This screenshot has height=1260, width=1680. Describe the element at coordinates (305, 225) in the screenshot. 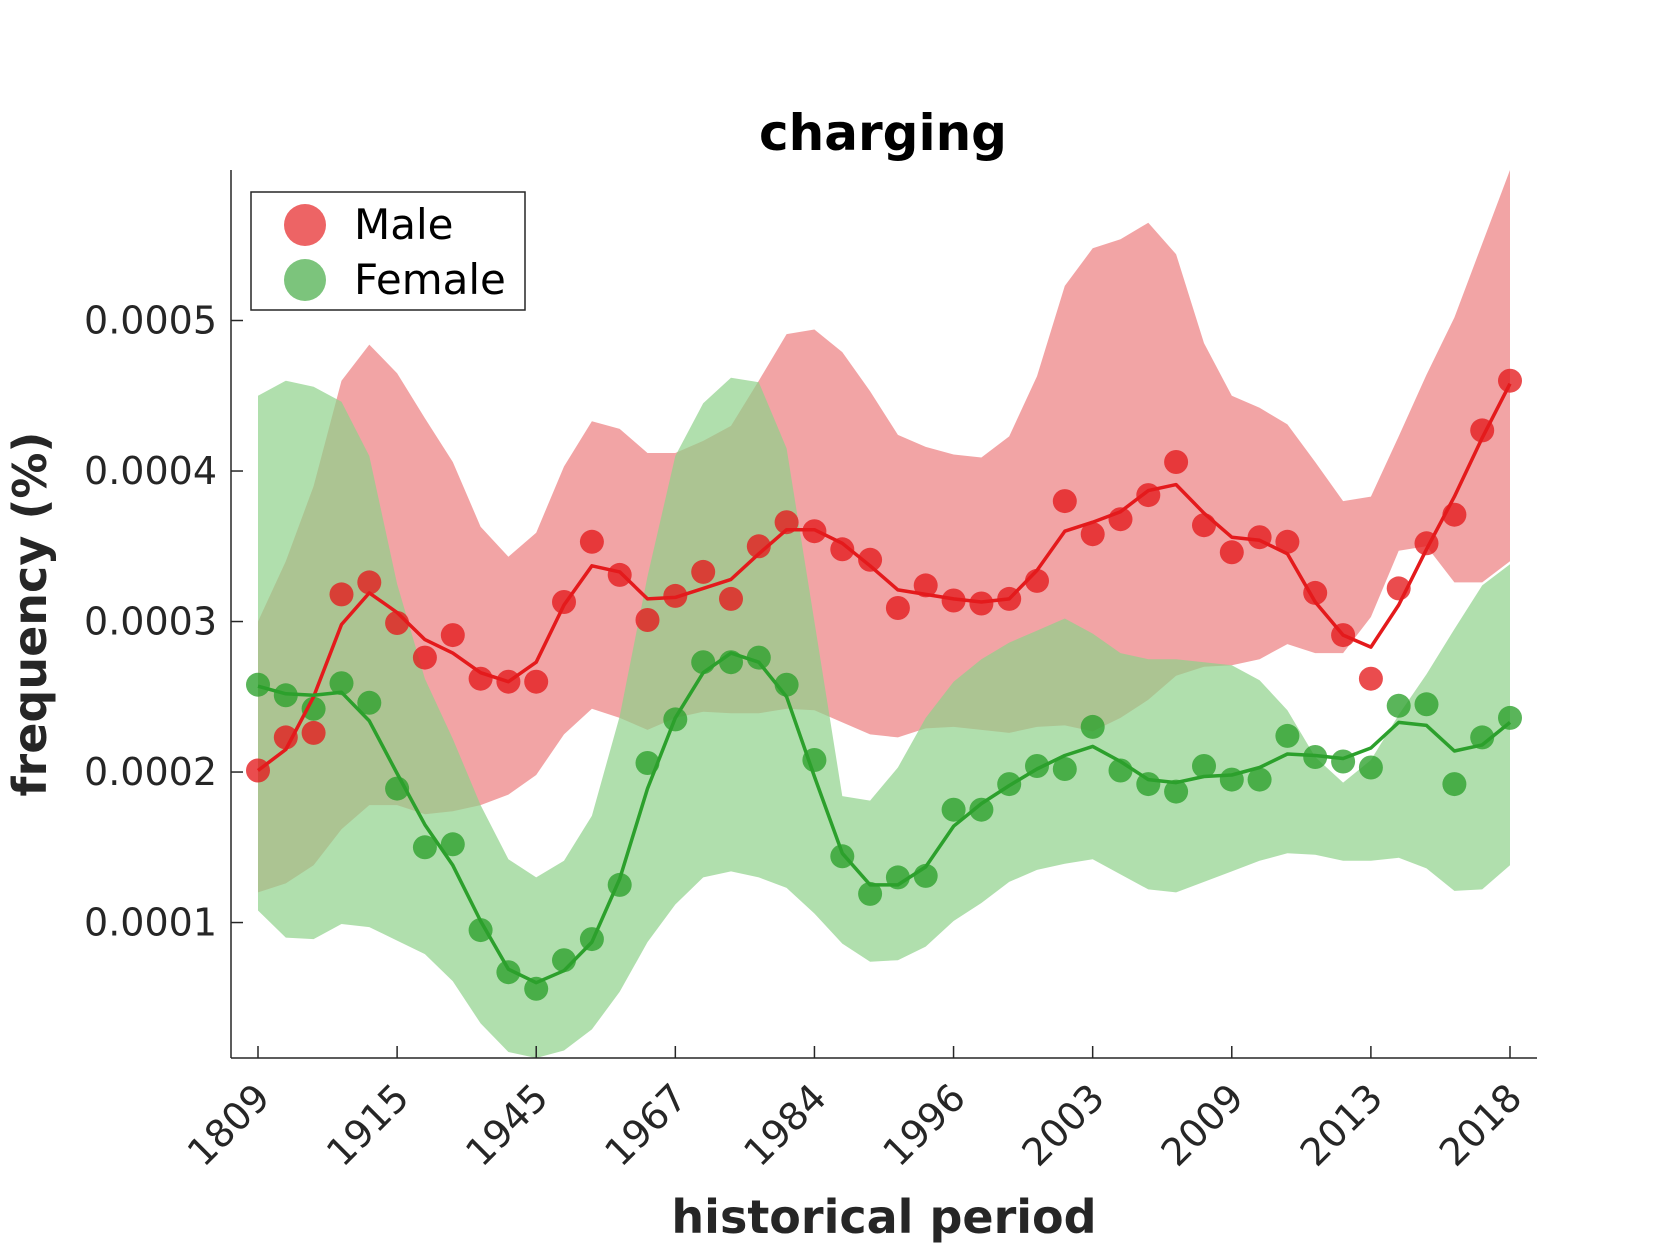

I see `legend-marker-male` at that location.